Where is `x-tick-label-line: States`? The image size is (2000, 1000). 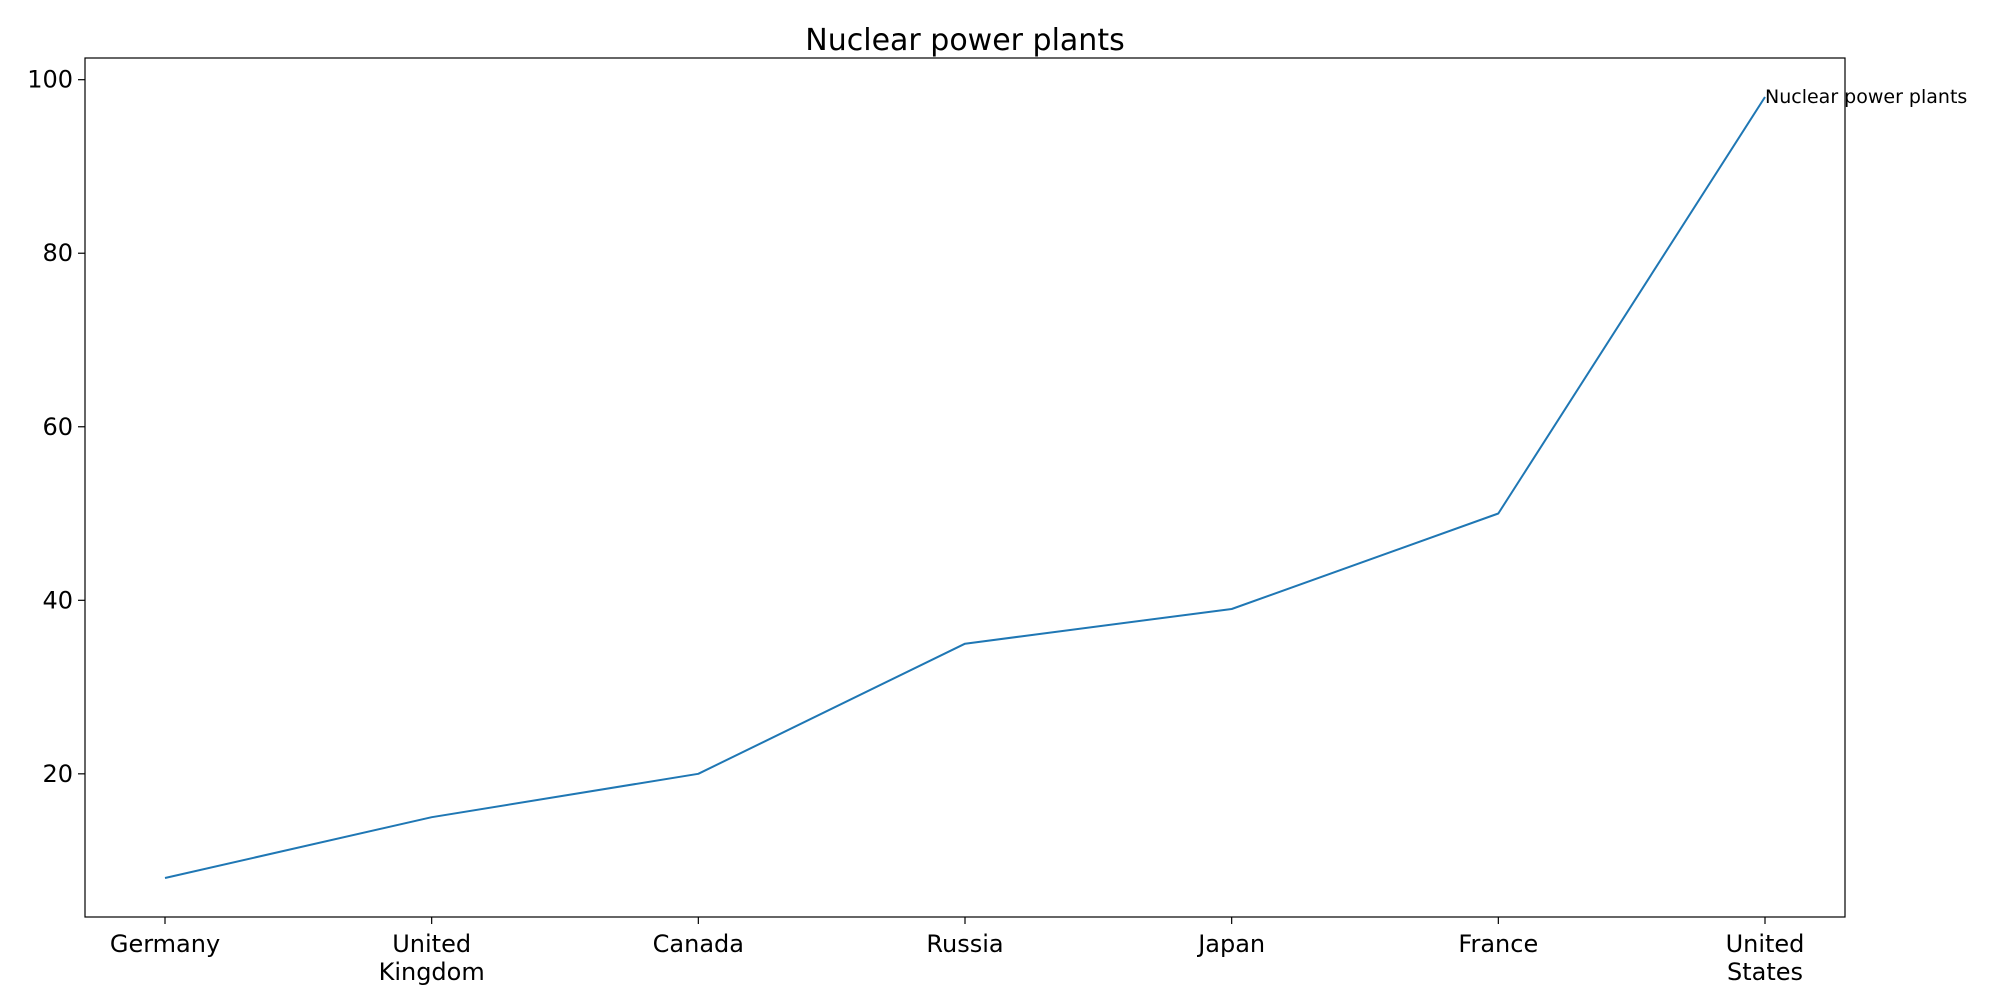 x-tick-label-line: States is located at coordinates (1765, 972).